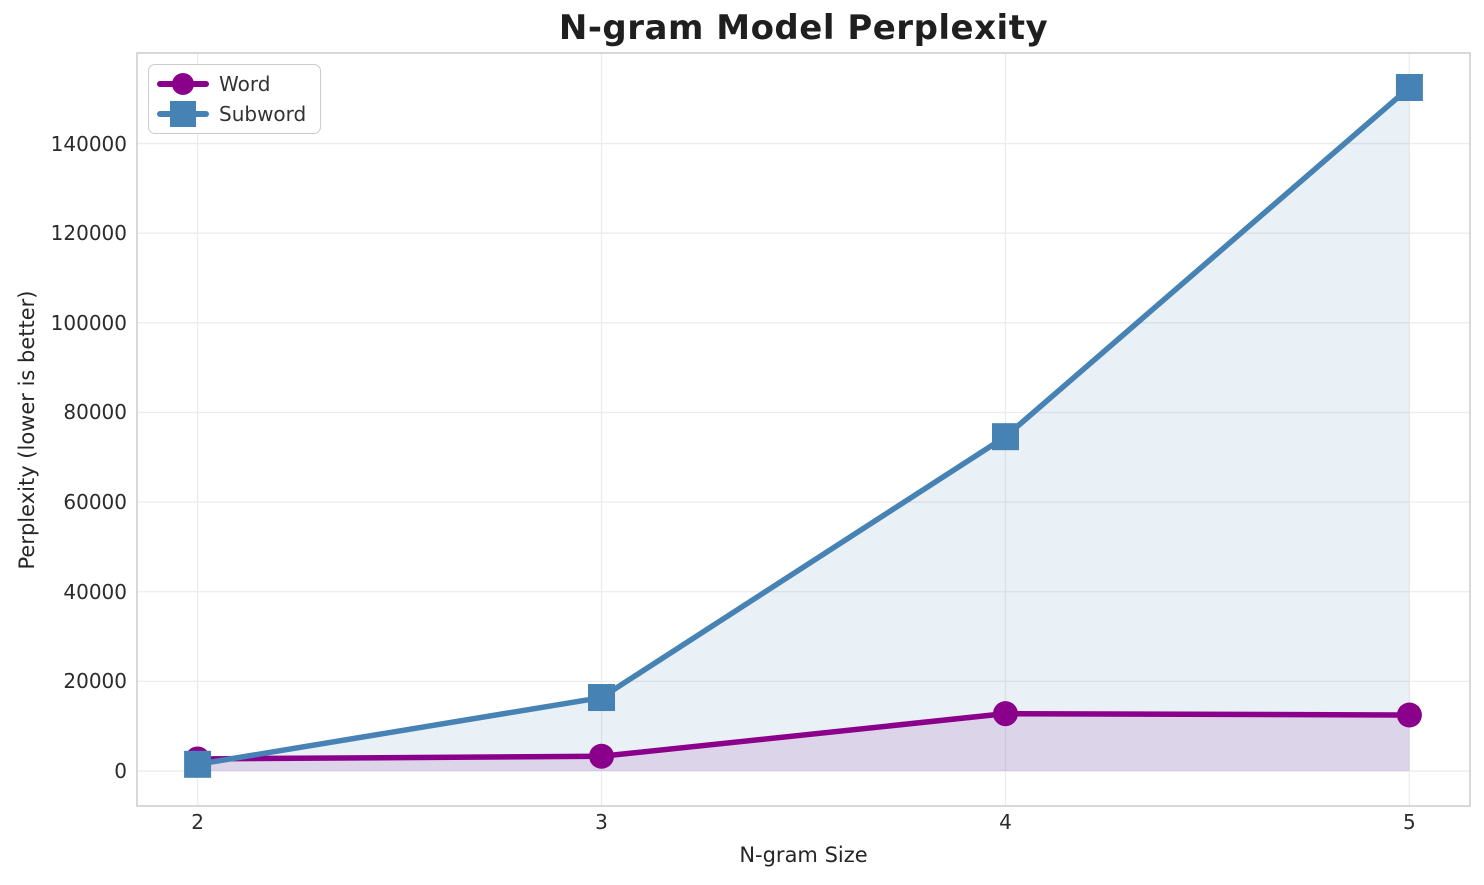 This screenshot has height=885, width=1484. I want to click on y-tick-label: 120000, so click(88, 233).